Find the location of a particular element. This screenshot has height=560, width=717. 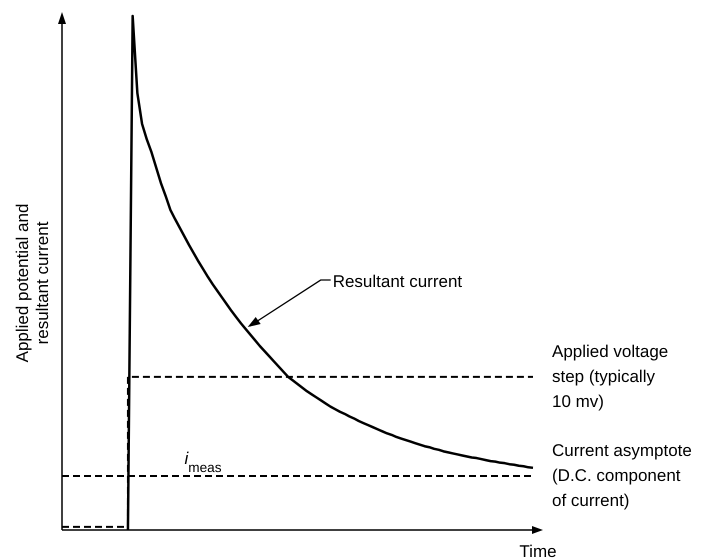

annotation: Resultant current is located at coordinates (397, 282).